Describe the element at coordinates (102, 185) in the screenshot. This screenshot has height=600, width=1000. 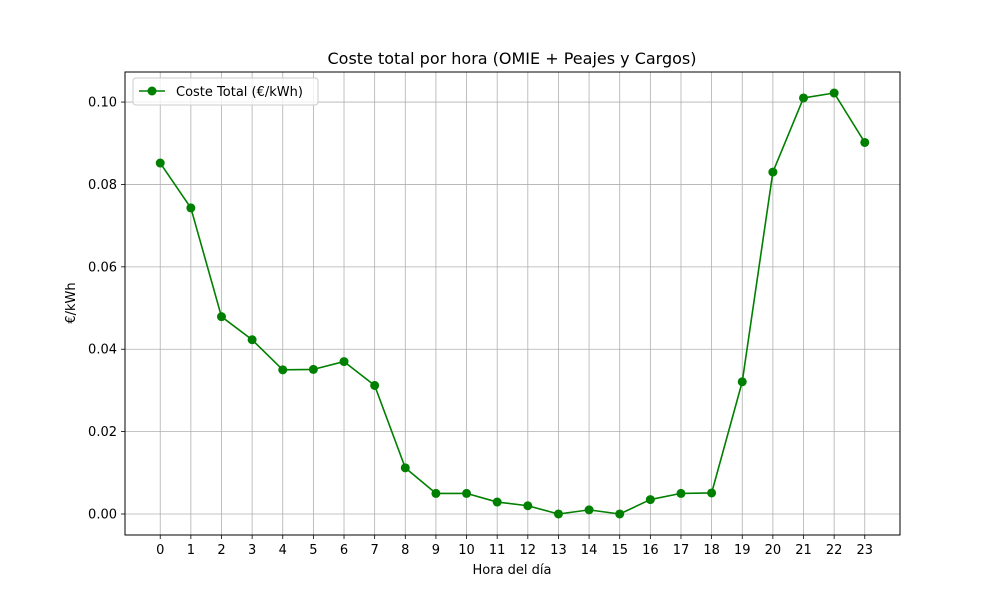
I see `y-tick-label: 0.08` at that location.